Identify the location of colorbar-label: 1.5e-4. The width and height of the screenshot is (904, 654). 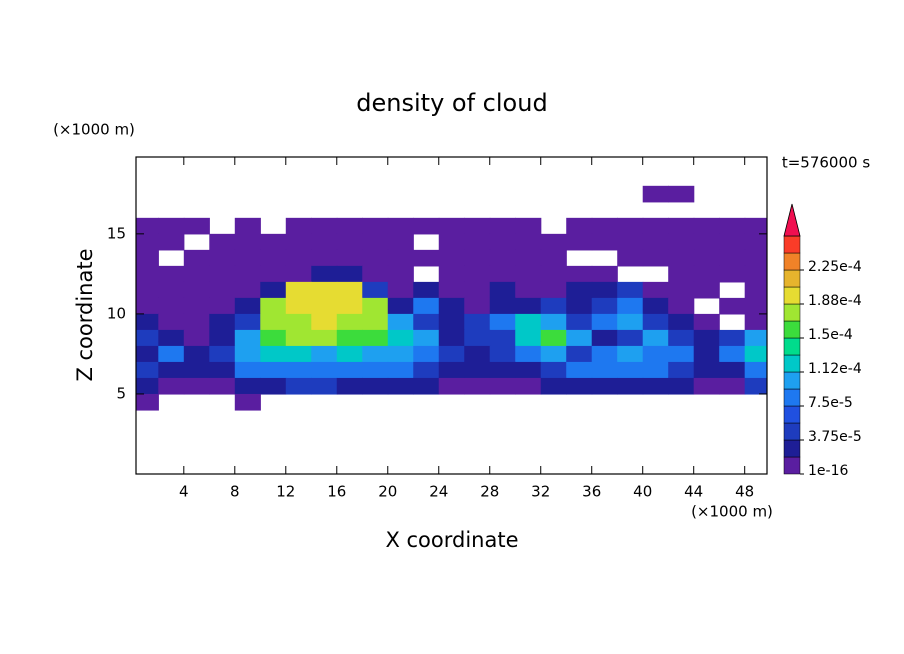
(830, 335).